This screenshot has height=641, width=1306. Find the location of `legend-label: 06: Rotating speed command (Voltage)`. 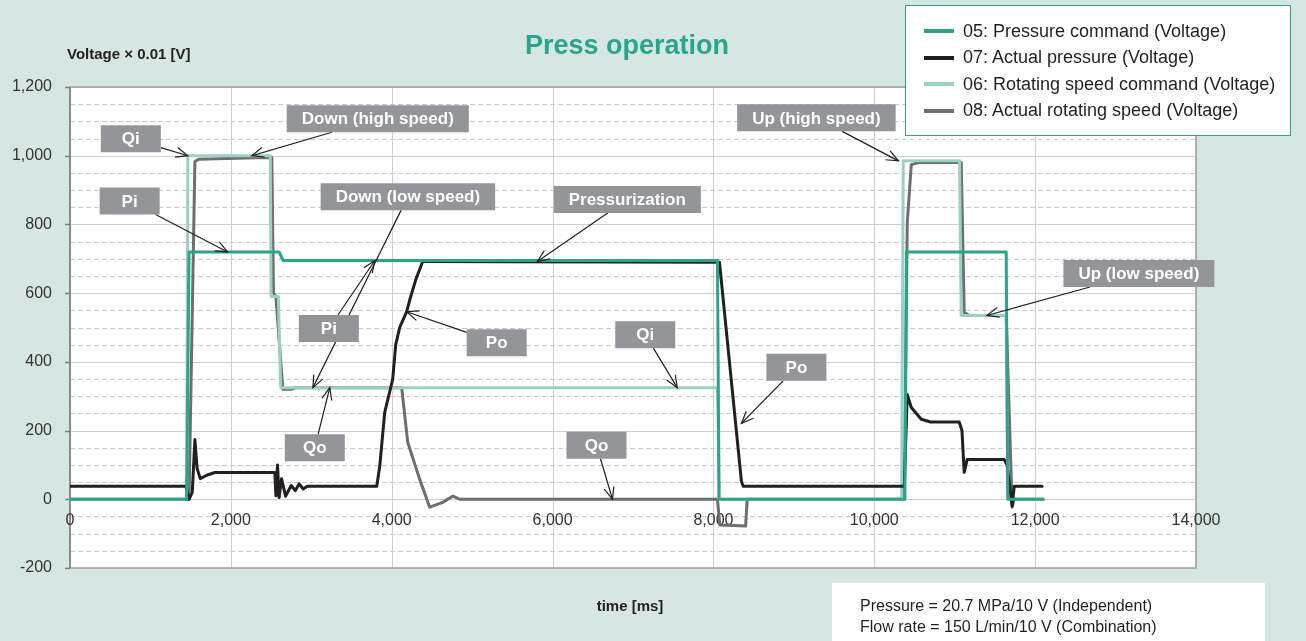

legend-label: 06: Rotating speed command (Voltage) is located at coordinates (1119, 84).